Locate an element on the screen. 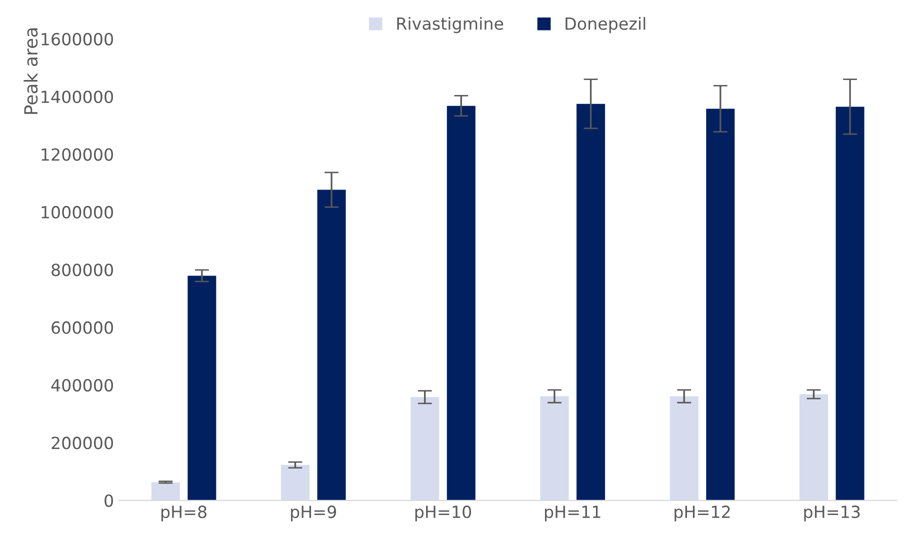 The image size is (915, 556). legend-label: Rivastigmine is located at coordinates (450, 25).